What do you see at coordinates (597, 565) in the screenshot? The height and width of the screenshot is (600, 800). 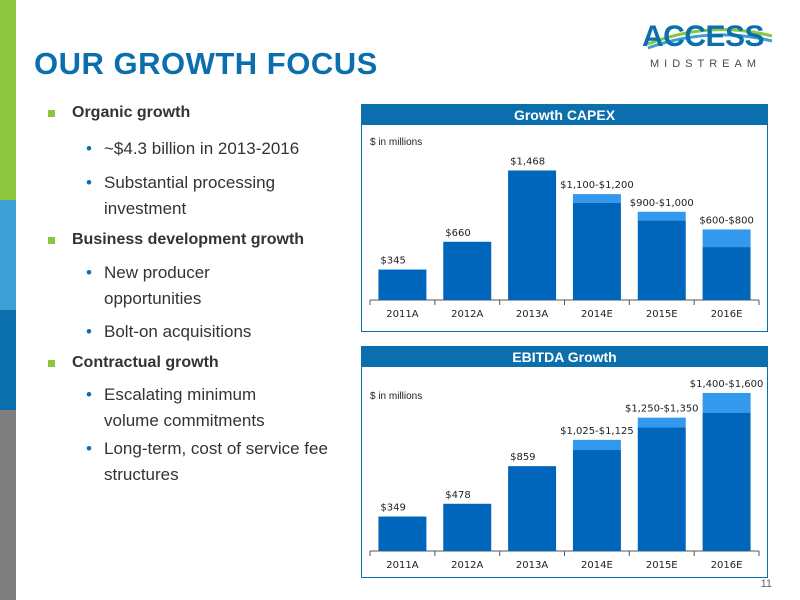 I see `ebitda-category-label: 2014E` at bounding box center [597, 565].